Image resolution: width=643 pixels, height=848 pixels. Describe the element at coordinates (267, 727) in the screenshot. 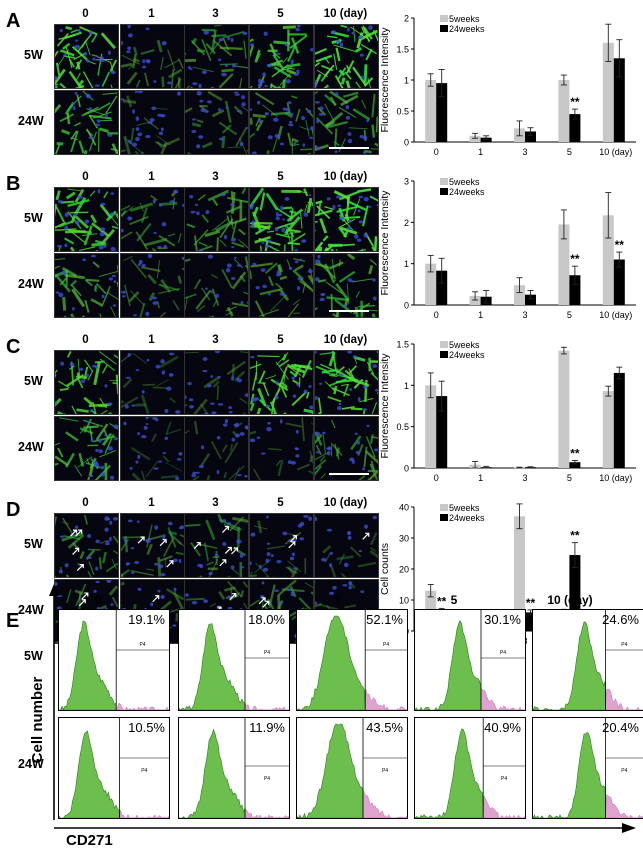

I see `percent-positive: 11.9%` at that location.